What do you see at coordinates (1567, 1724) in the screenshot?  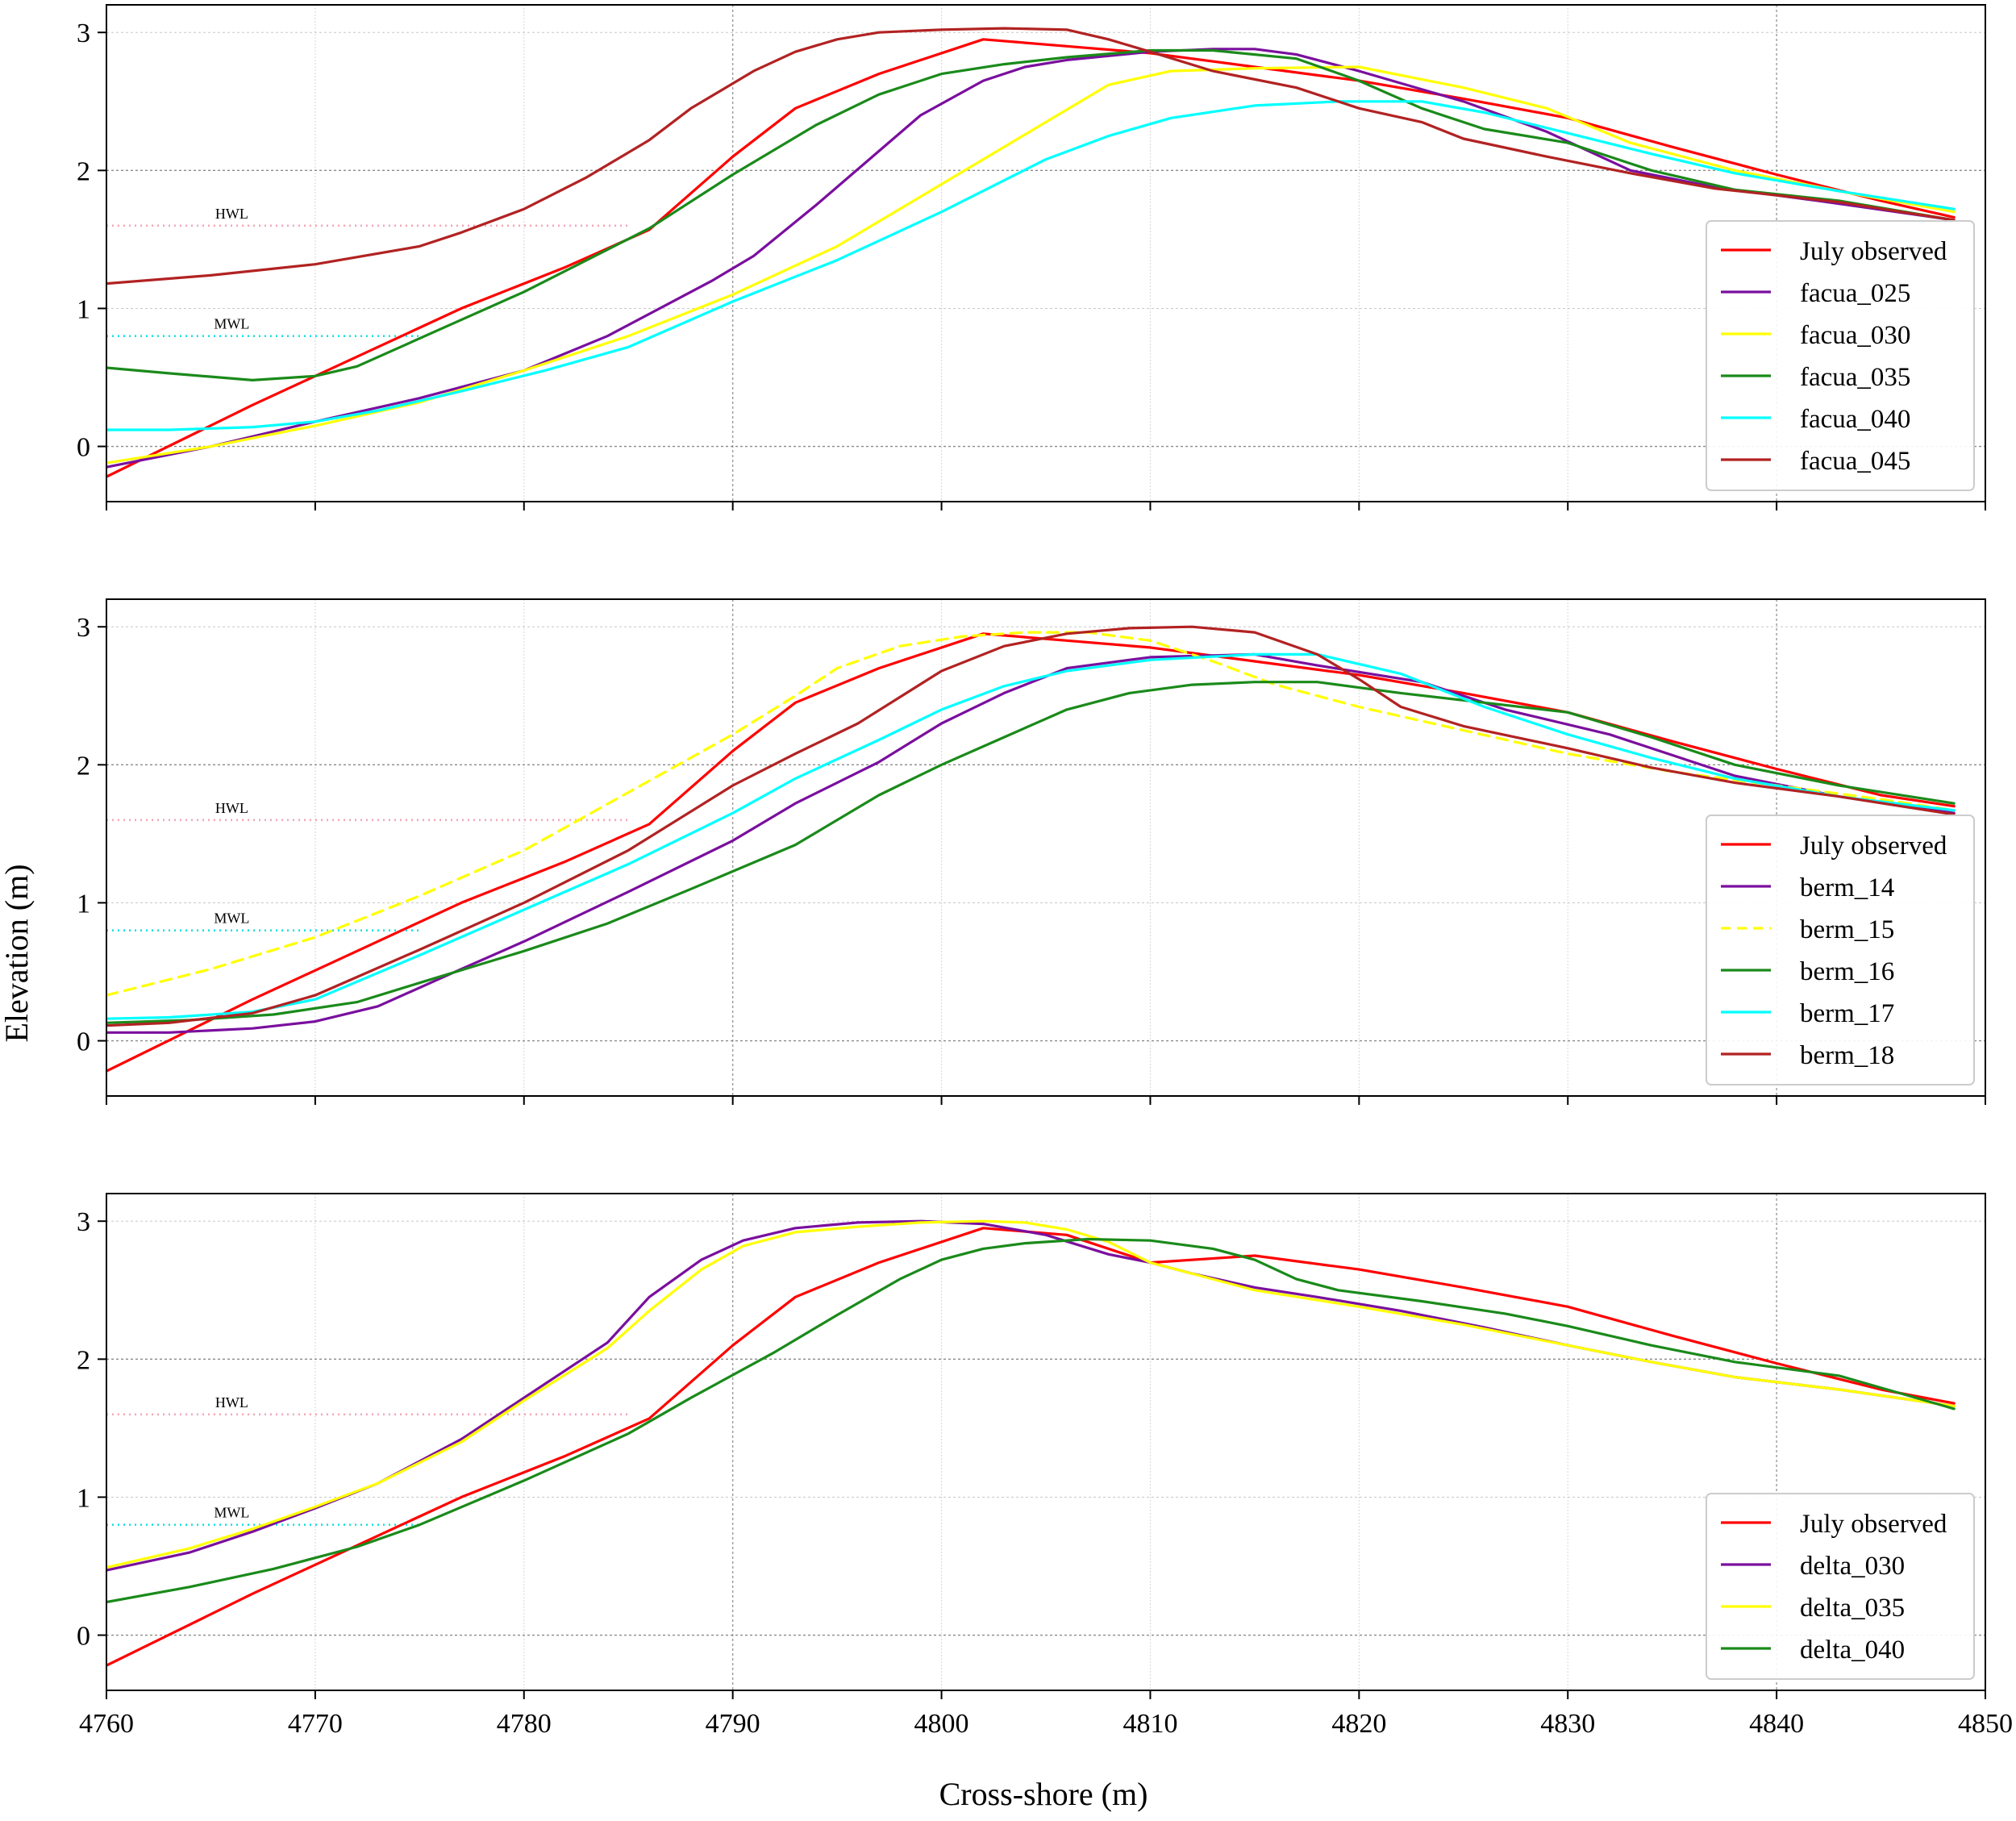 I see `x-tick-label: 4830` at bounding box center [1567, 1724].